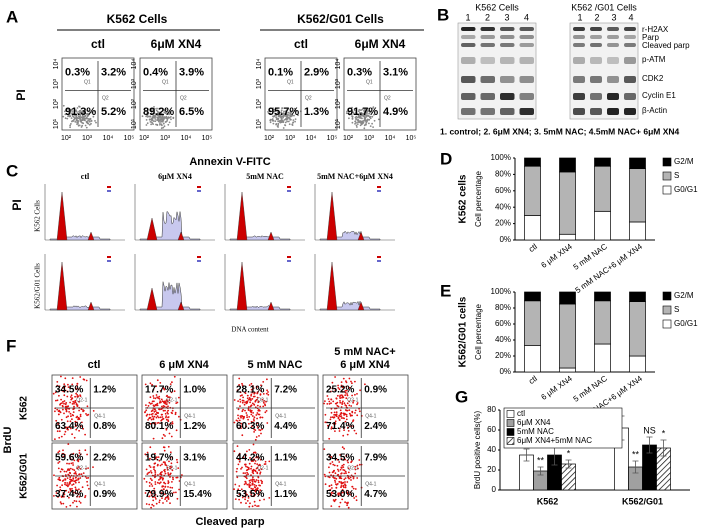  I want to click on error-bar, so click(526, 455).